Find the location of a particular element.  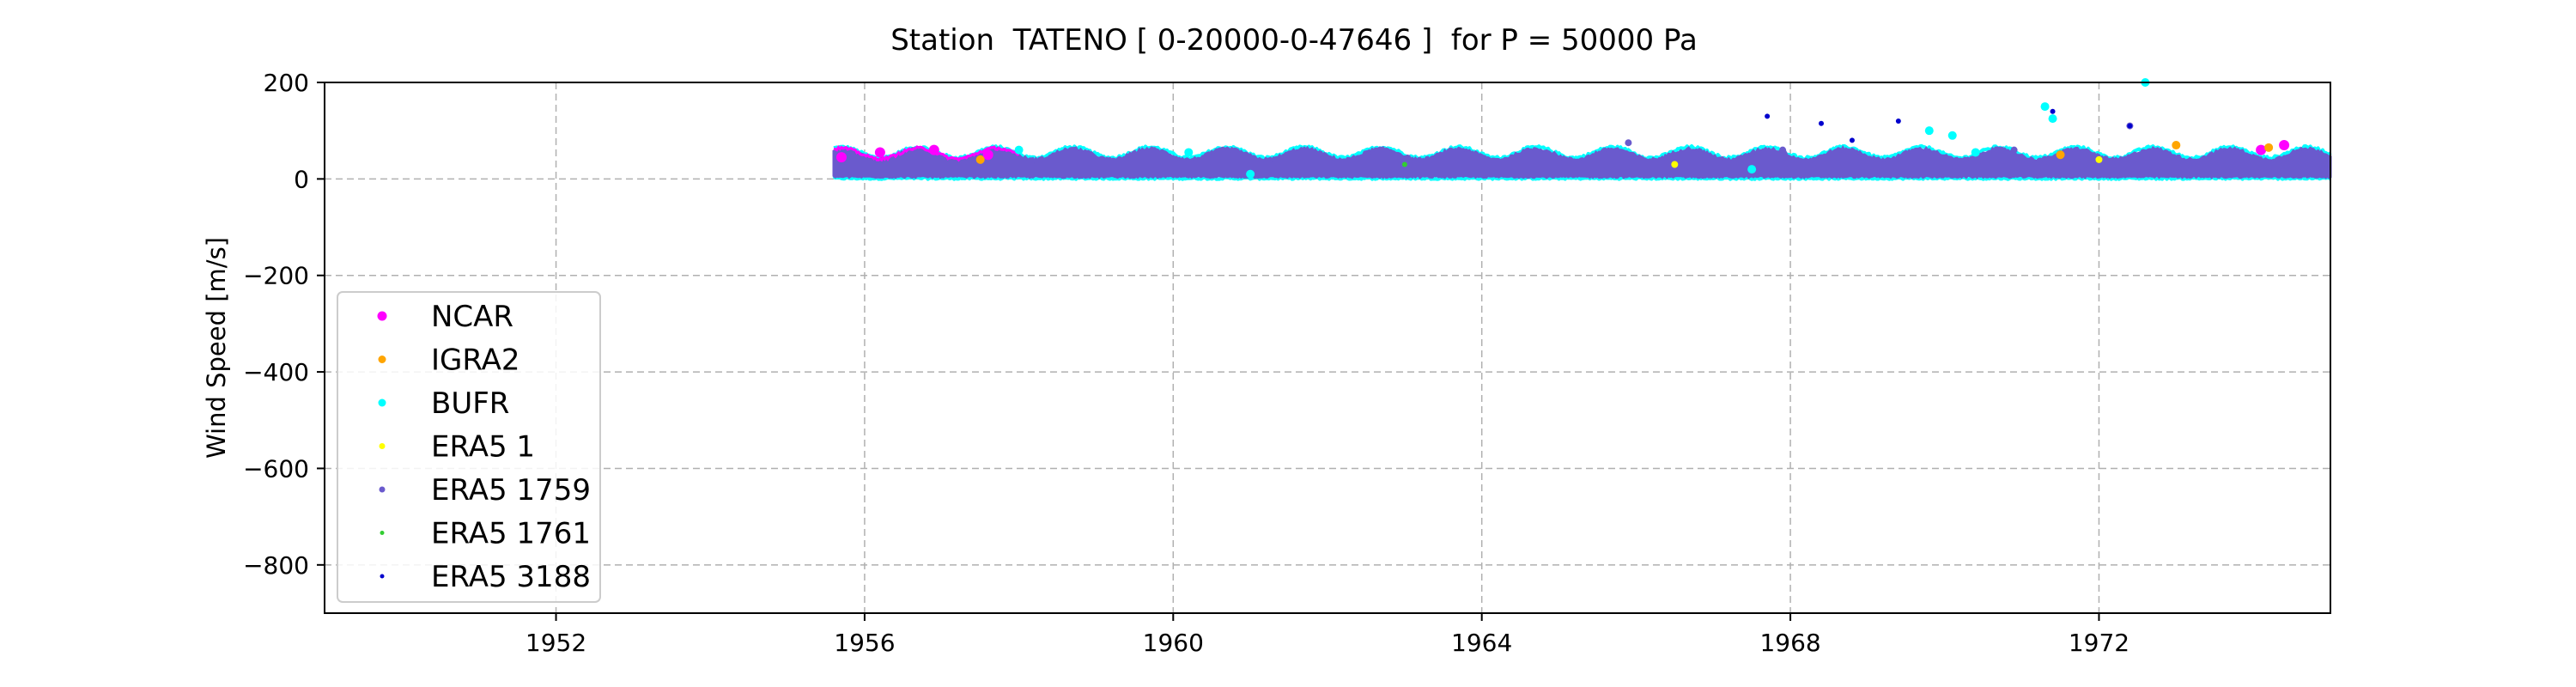

x-tick-label: 1952 is located at coordinates (556, 643).